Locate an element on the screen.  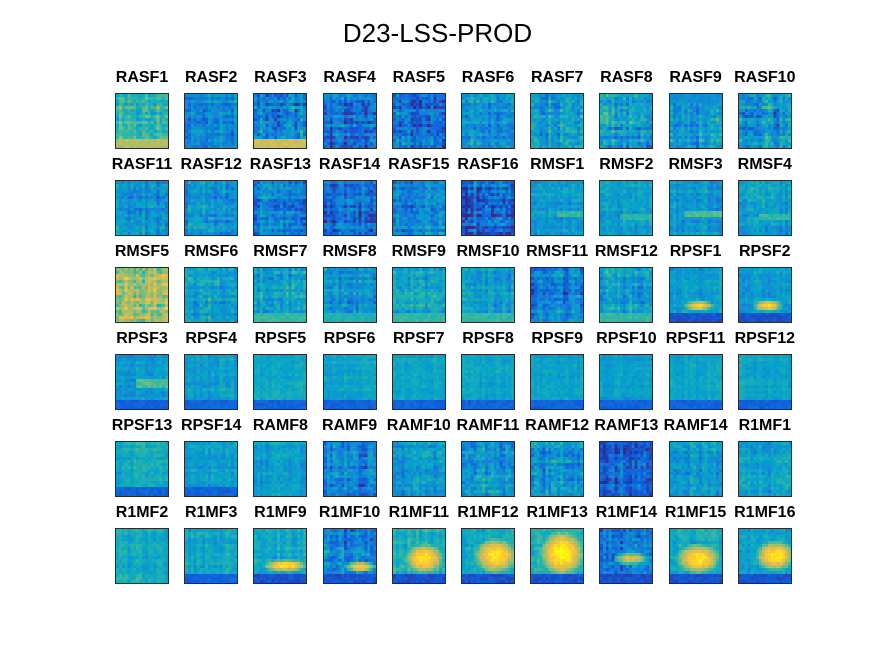
panel-heatmap-ramf14 is located at coordinates (695, 469).